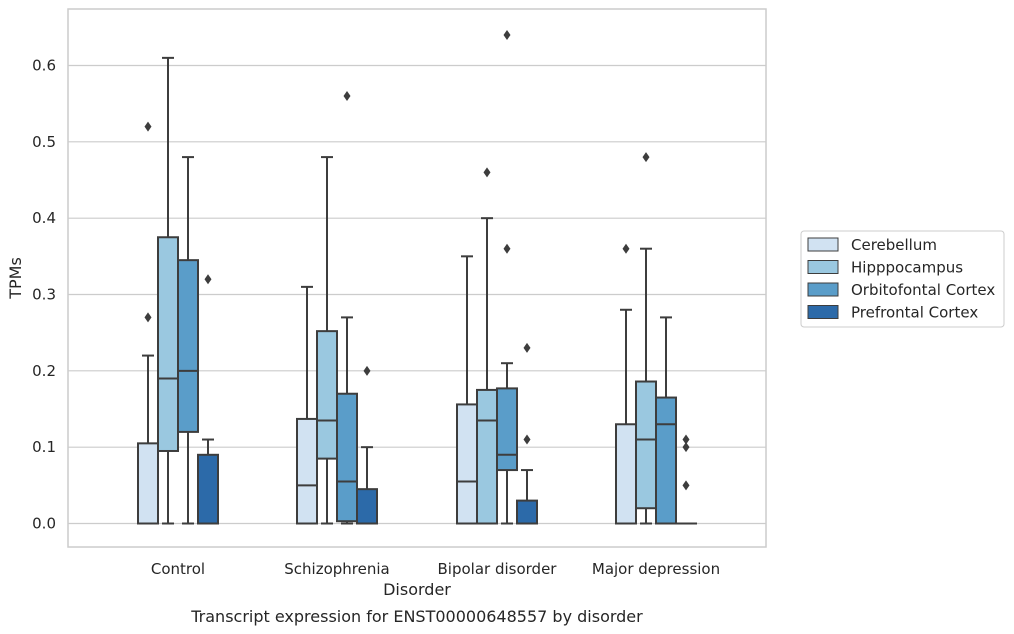 This screenshot has height=634, width=1014. I want to click on y-tick-label-3: 0.3, so click(44, 295).